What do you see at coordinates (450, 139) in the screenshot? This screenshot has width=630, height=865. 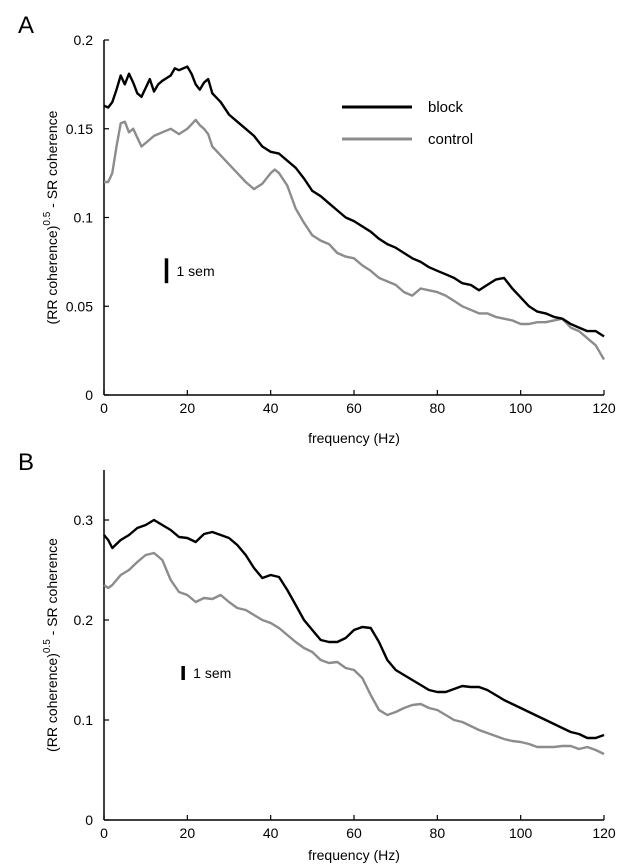 I see `legend-label-control: control` at bounding box center [450, 139].